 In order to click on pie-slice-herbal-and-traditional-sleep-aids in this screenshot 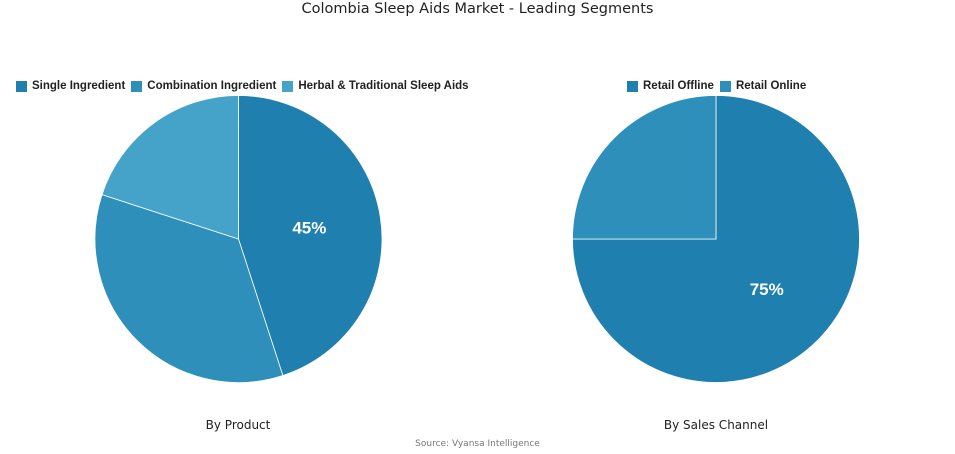, I will do `click(170, 167)`.